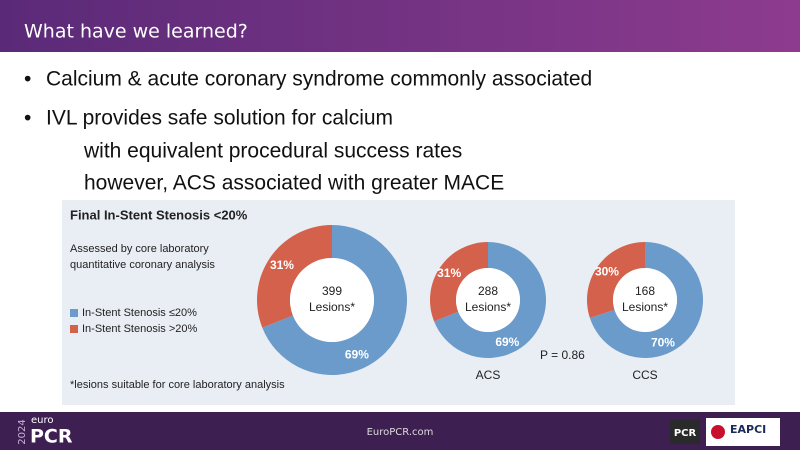  I want to click on footer-url: EuroPCR.com, so click(400, 432).